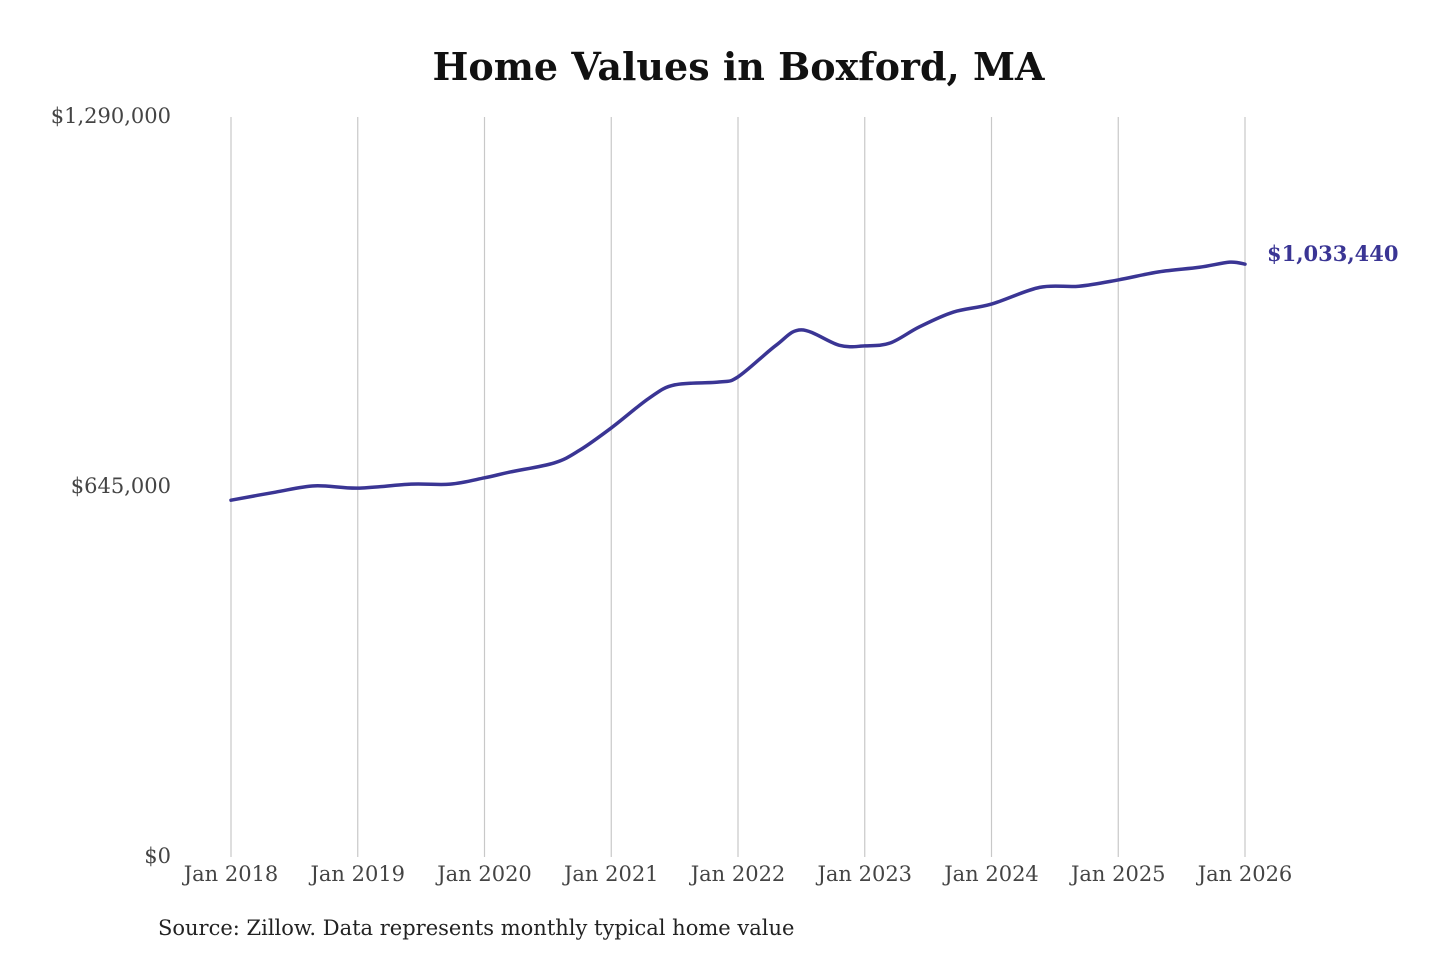  I want to click on x-tick-label: Jan 2024, so click(990, 874).